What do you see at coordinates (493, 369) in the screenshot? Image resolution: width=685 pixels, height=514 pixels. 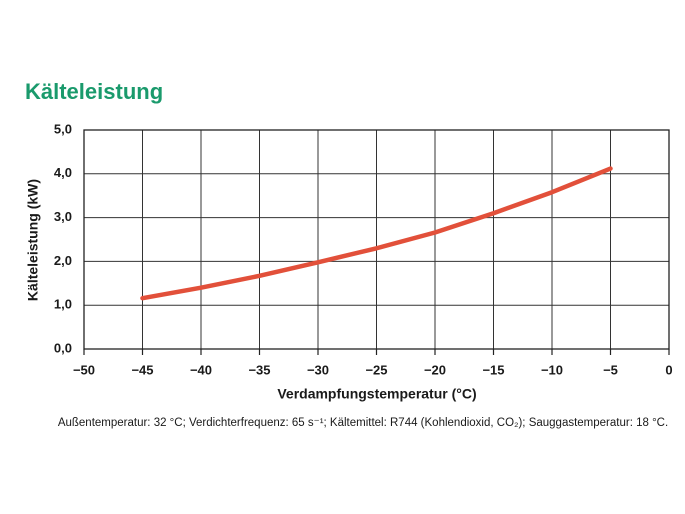 I see `x-tick-label: −15` at bounding box center [493, 369].